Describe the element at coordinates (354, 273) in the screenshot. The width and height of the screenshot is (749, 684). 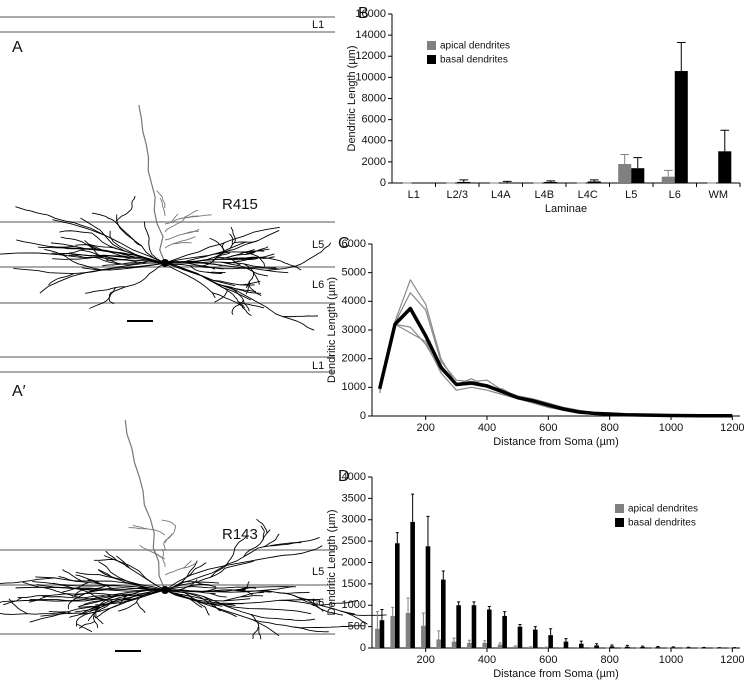
I see `y-tick-label: 5000` at that location.